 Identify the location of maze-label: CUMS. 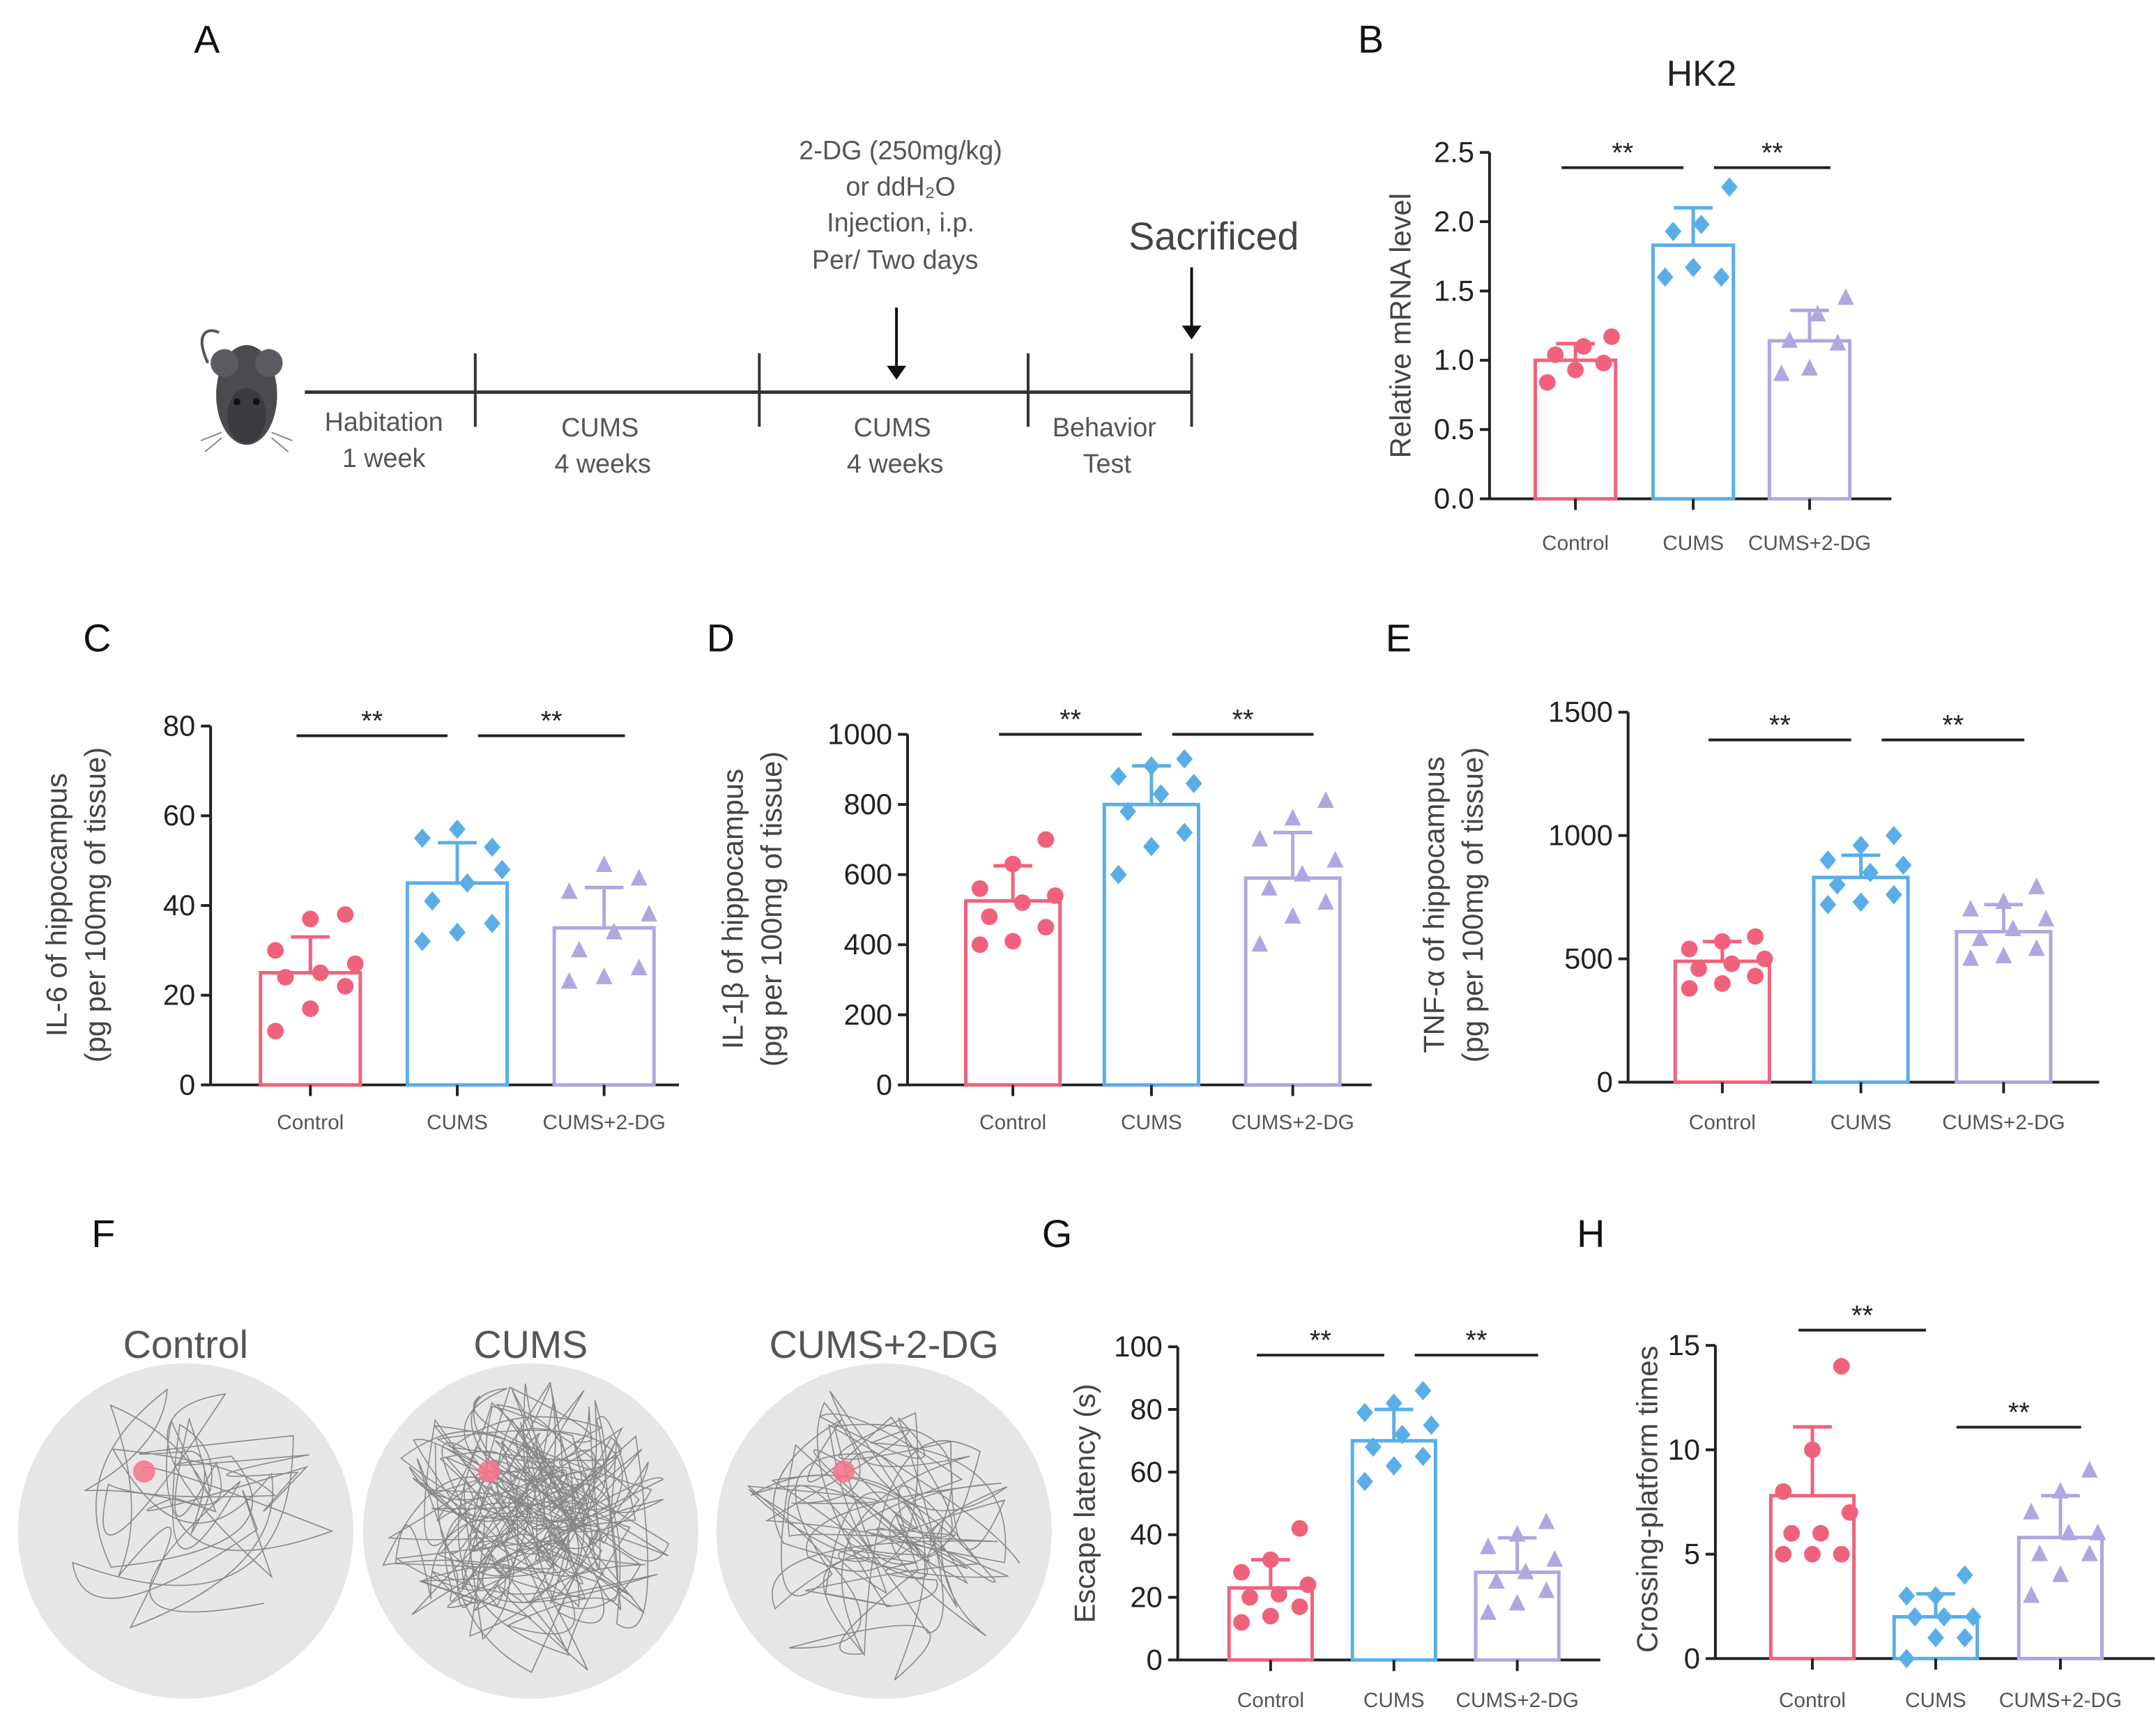
(530, 1344).